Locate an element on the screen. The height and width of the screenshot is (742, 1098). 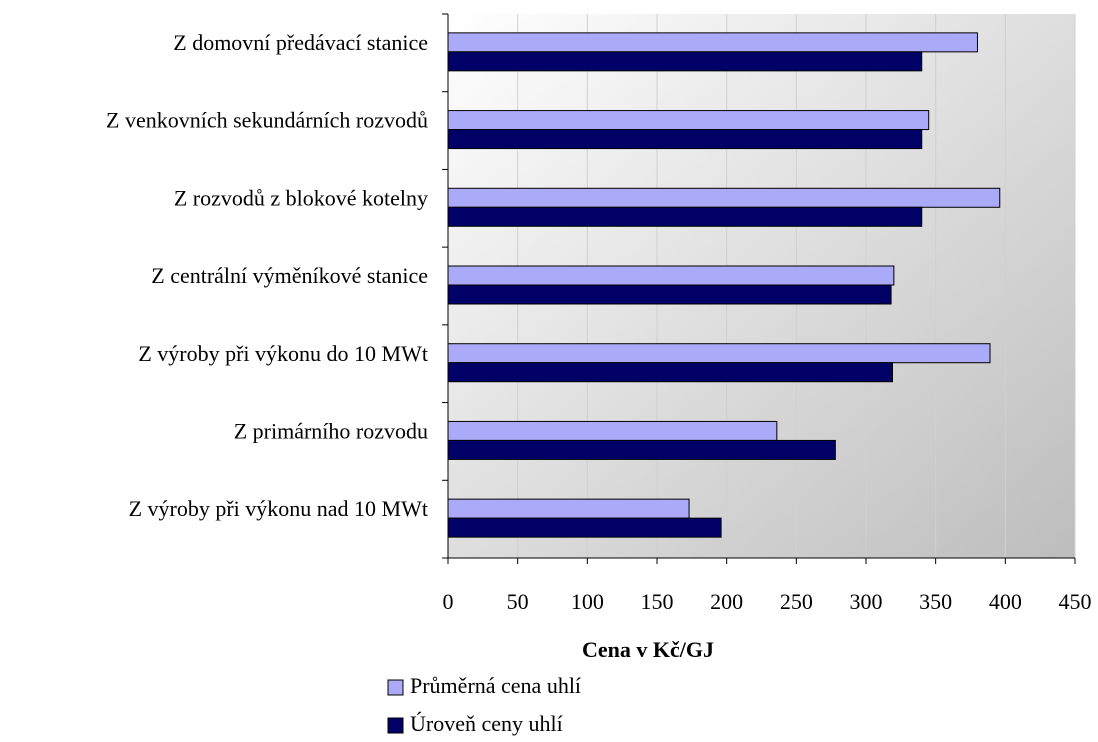
x-tick-label: 350 is located at coordinates (935, 601).